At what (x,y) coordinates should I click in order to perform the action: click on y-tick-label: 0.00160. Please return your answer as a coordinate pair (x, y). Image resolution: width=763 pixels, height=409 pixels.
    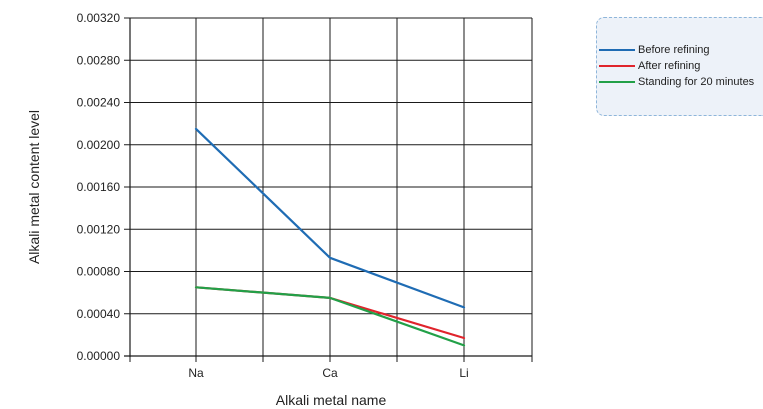
    Looking at the image, I should click on (99, 187).